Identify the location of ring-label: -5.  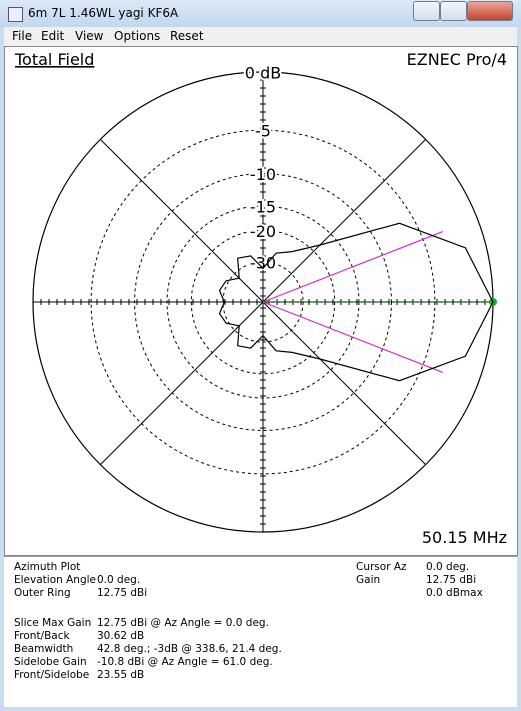
(263, 131).